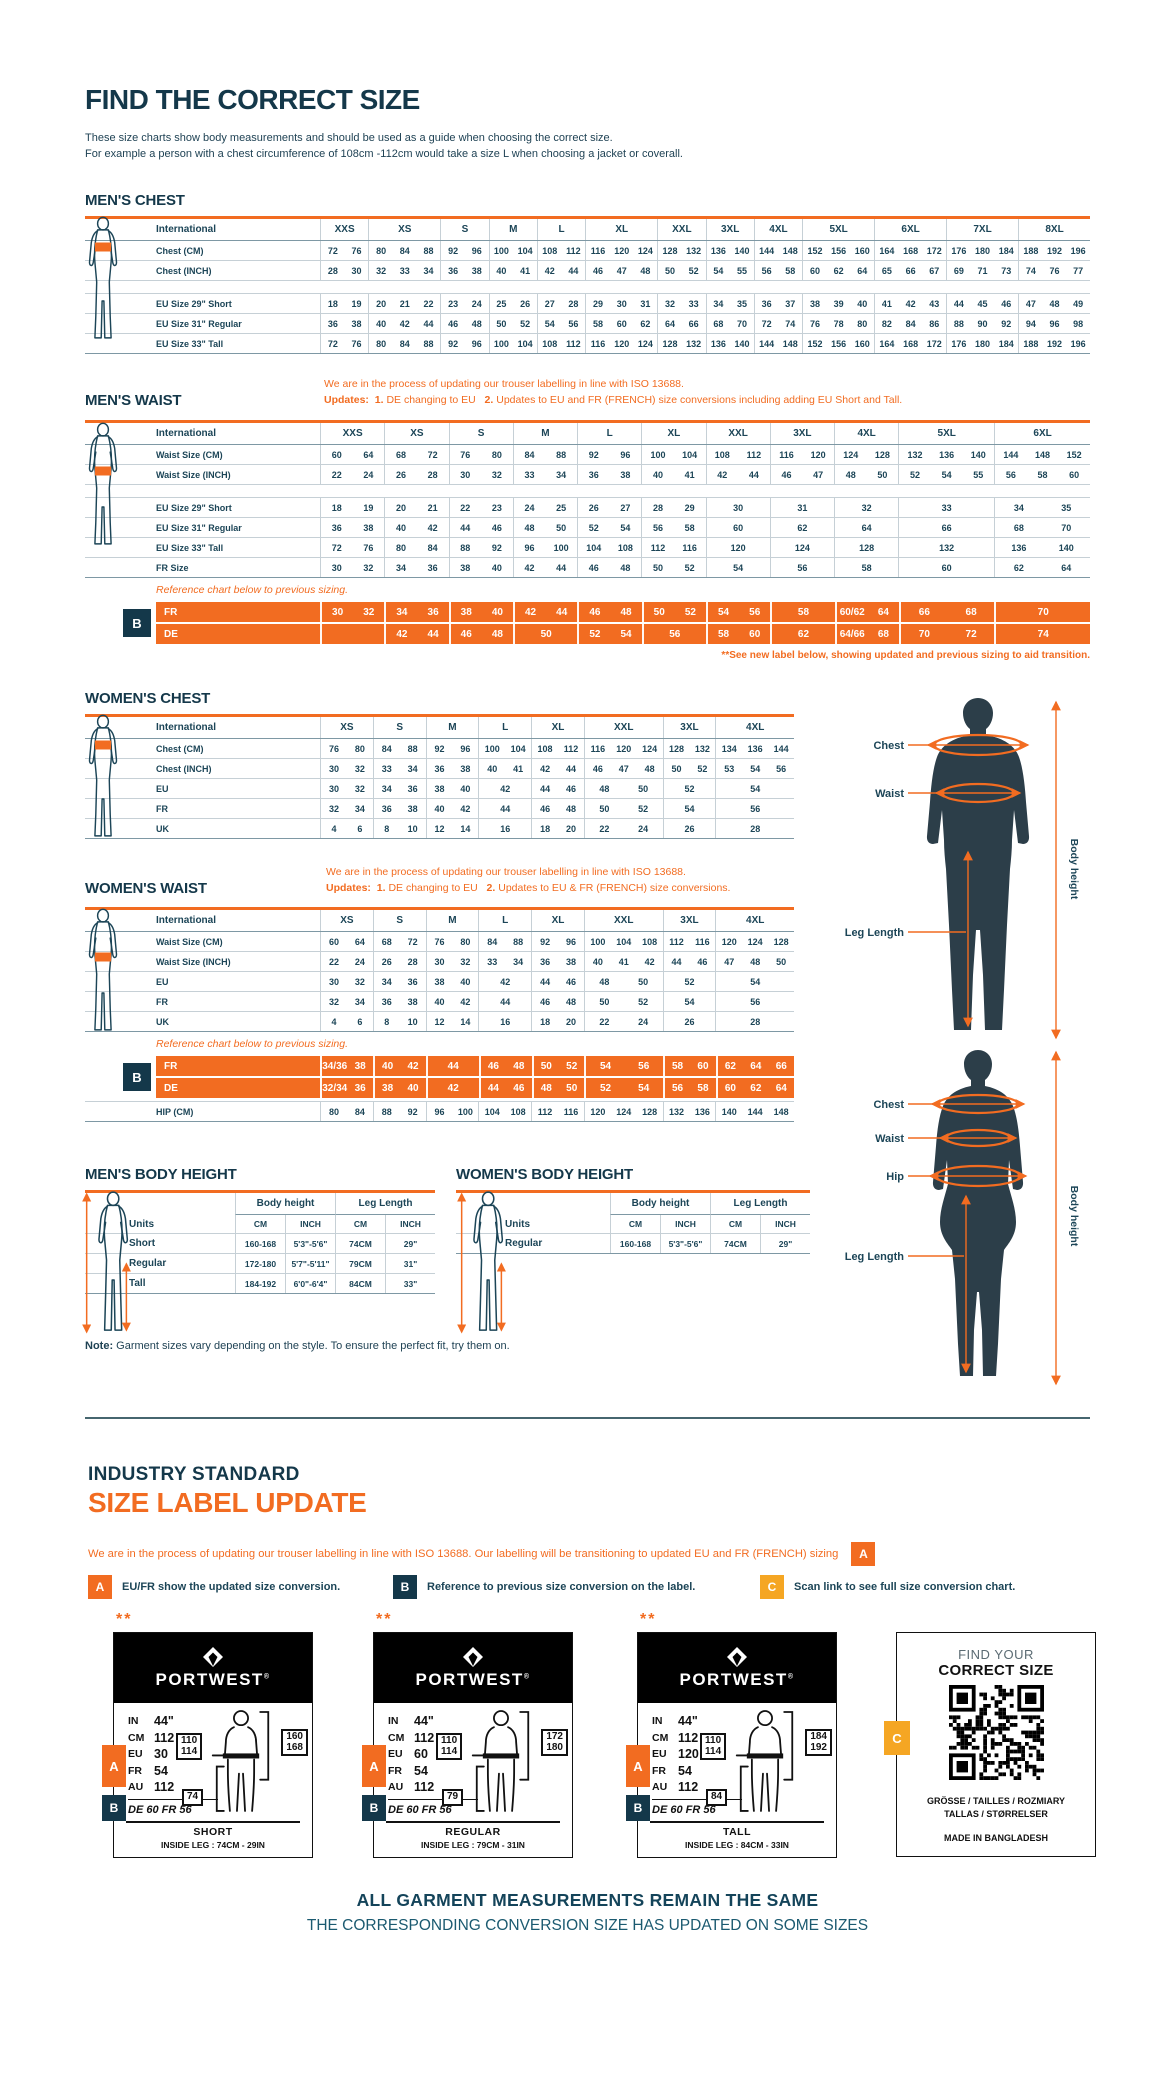 The width and height of the screenshot is (1157, 2076). What do you see at coordinates (260, 1284) in the screenshot?
I see `table-row: Tall 184-192 6'0"-6'4" 84CM 33"` at bounding box center [260, 1284].